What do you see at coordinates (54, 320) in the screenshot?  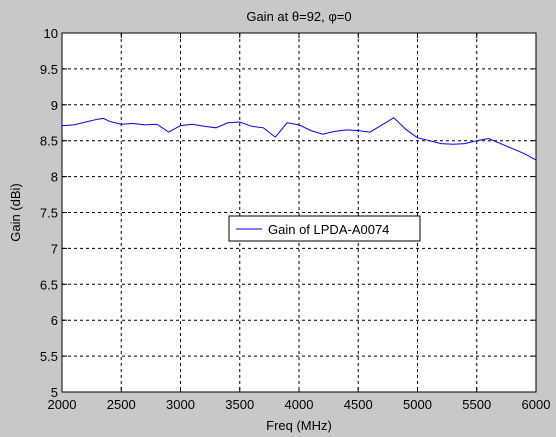 I see `y-tick-label: 6` at bounding box center [54, 320].